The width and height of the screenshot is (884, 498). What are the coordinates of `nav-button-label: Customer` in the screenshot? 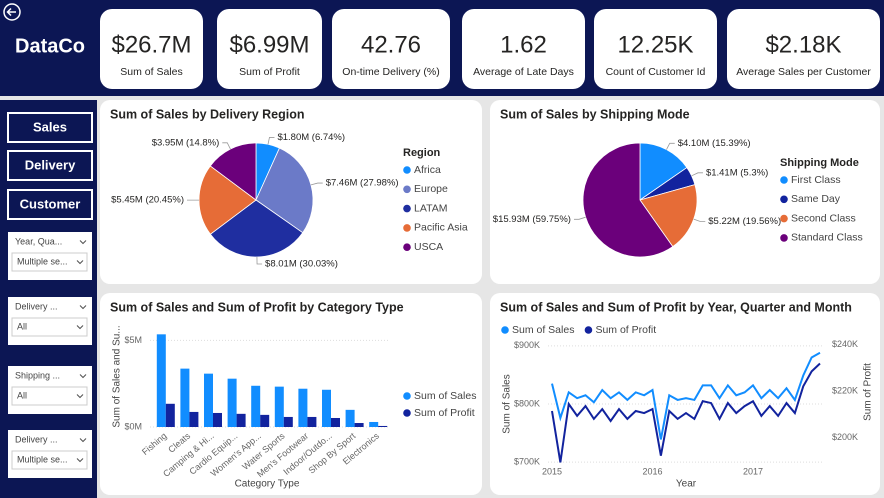 It's located at (50, 203).